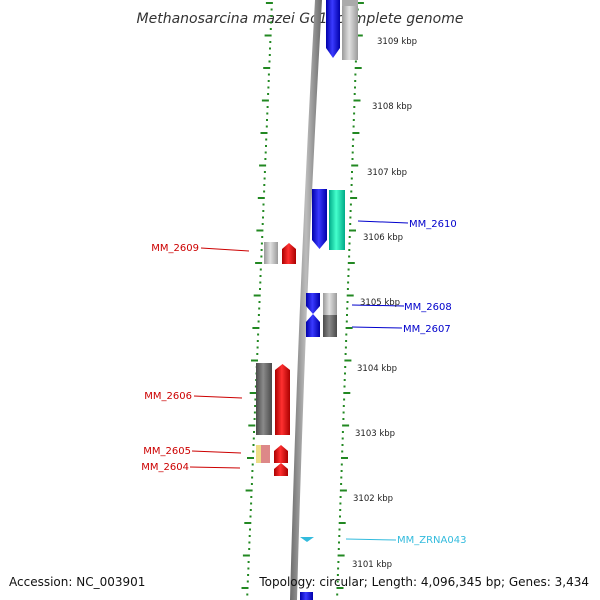 Image resolution: width=600 pixels, height=600 pixels. I want to click on kbp-label: 3109 kbp, so click(397, 42).